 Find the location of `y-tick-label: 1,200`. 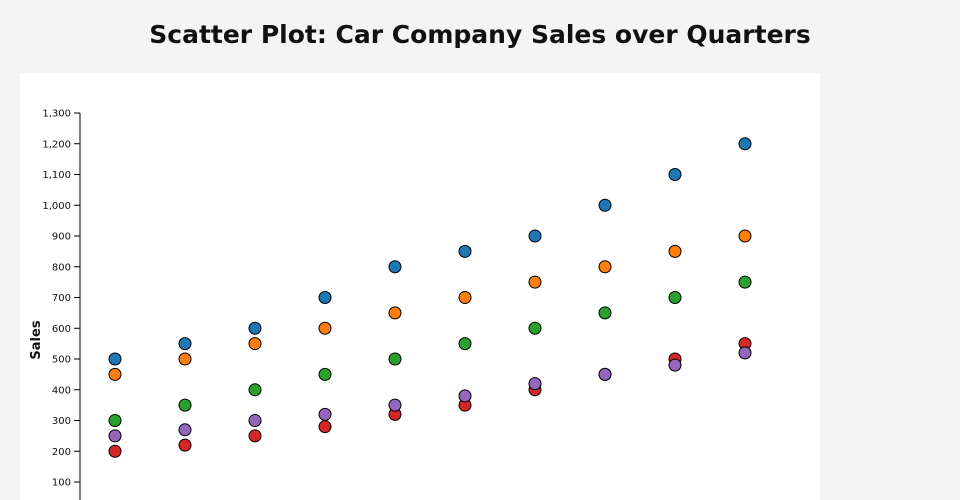

y-tick-label: 1,200 is located at coordinates (56, 144).